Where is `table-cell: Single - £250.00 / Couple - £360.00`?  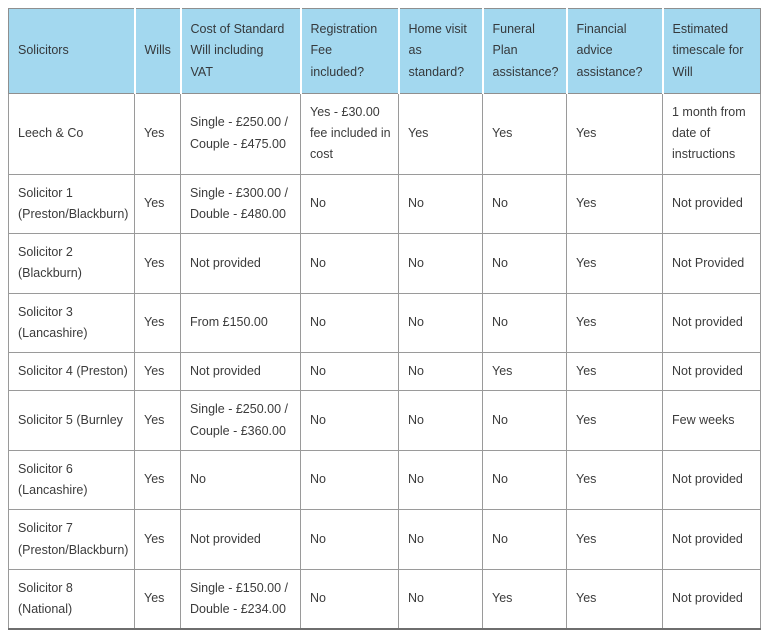
table-cell: Single - £250.00 / Couple - £360.00 is located at coordinates (240, 420).